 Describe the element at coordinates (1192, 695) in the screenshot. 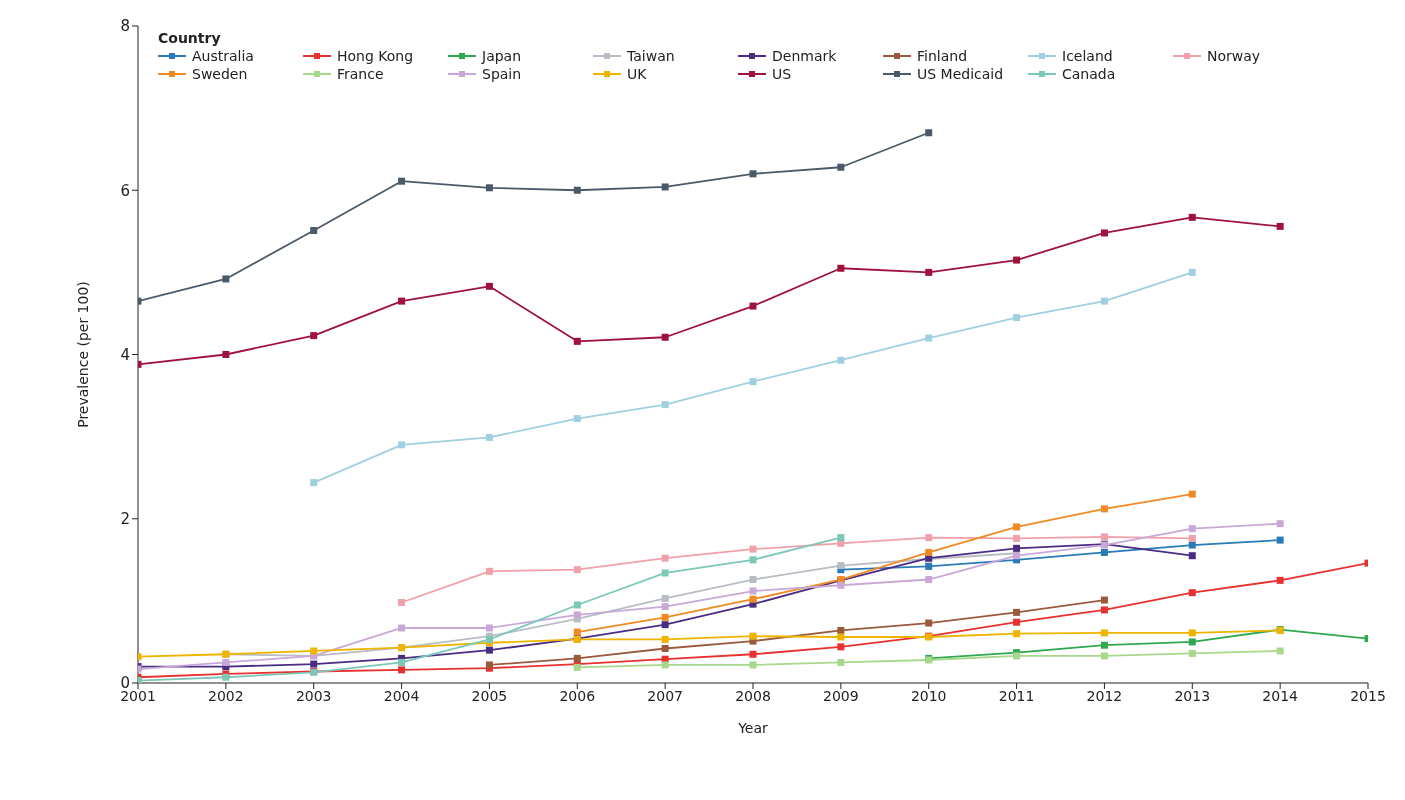

I see `x-tick-label: 2013` at that location.